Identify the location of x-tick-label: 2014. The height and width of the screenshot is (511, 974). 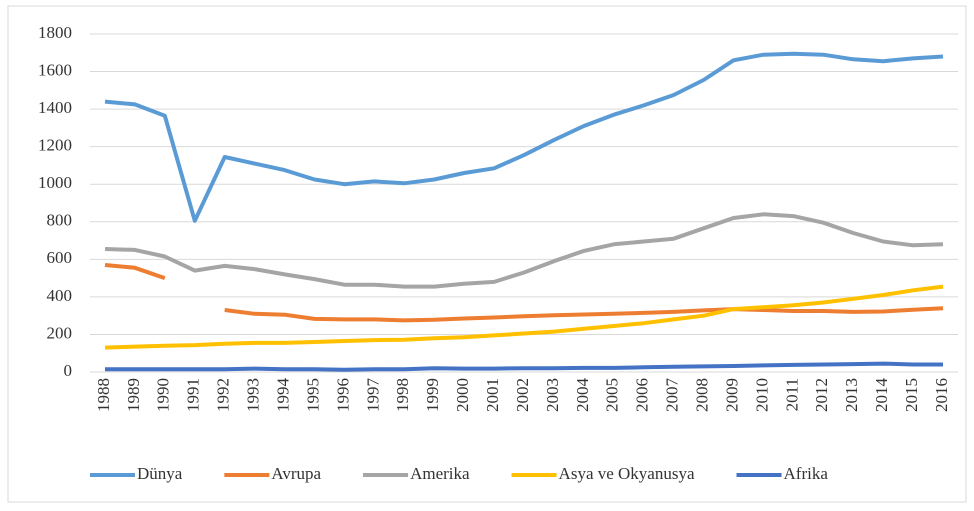
(881, 395).